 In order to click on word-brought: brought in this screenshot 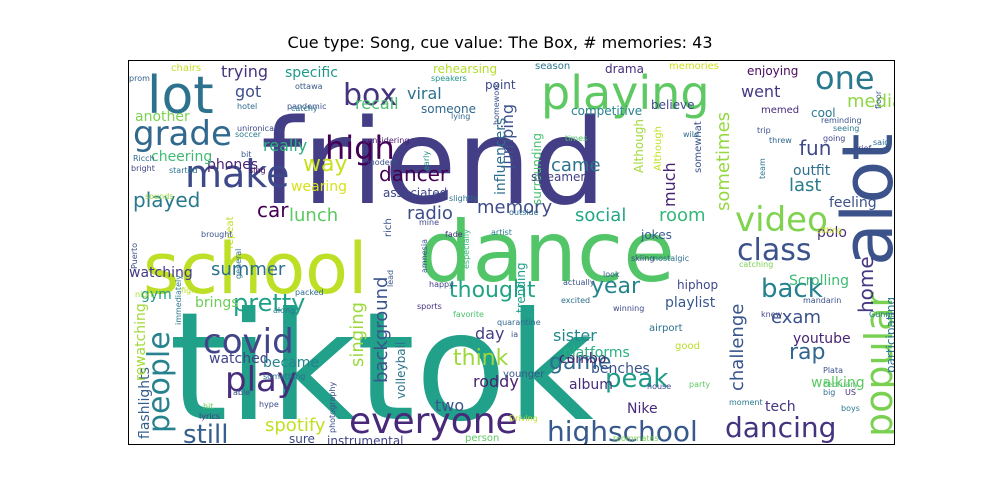, I will do `click(216, 234)`.